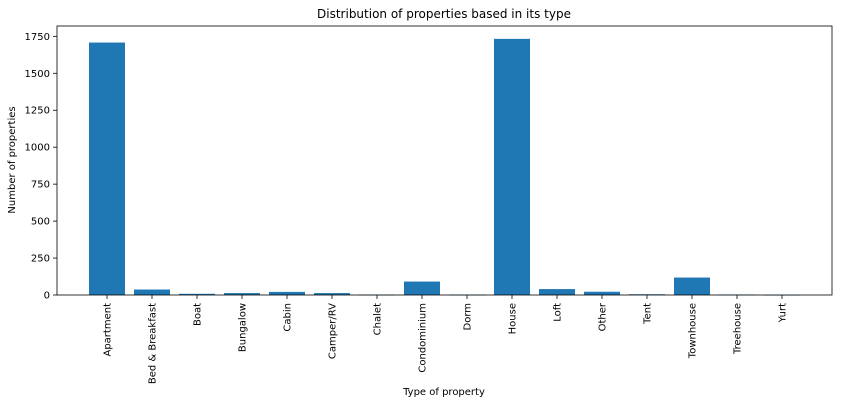 This screenshot has width=845, height=404. Describe the element at coordinates (443, 392) in the screenshot. I see `x-axis-title: Type of property` at that location.